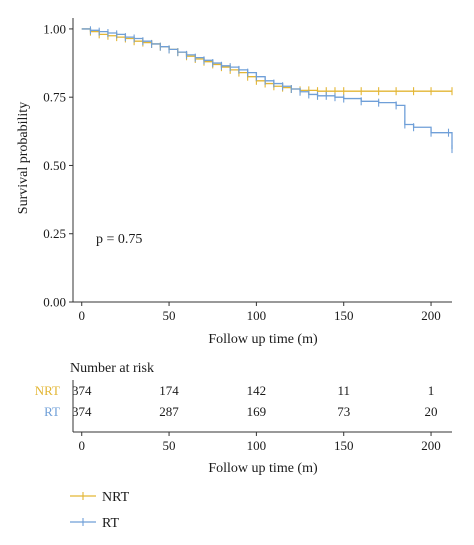 The width and height of the screenshot is (474, 545). What do you see at coordinates (47, 390) in the screenshot?
I see `risk-row-label-nrt: NRT` at bounding box center [47, 390].